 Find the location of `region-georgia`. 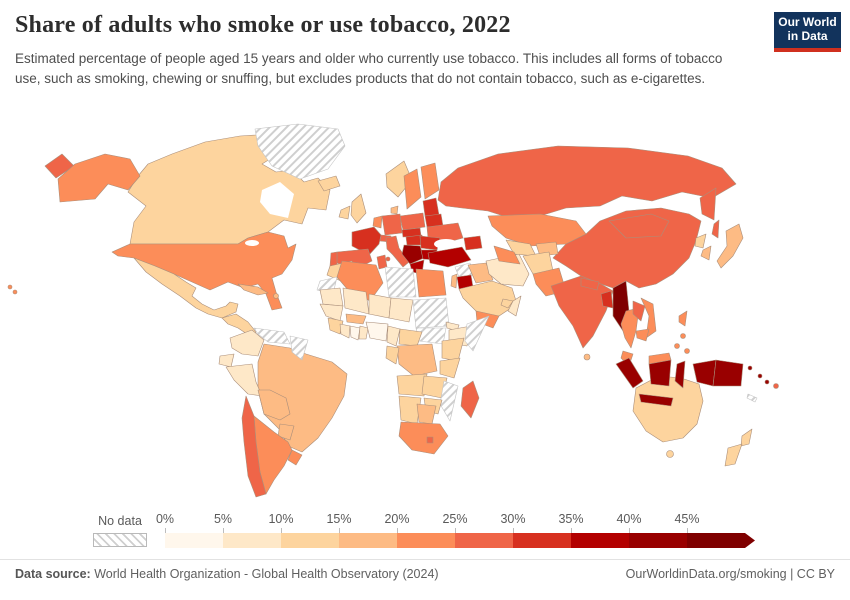

region-georgia is located at coordinates (473, 243).